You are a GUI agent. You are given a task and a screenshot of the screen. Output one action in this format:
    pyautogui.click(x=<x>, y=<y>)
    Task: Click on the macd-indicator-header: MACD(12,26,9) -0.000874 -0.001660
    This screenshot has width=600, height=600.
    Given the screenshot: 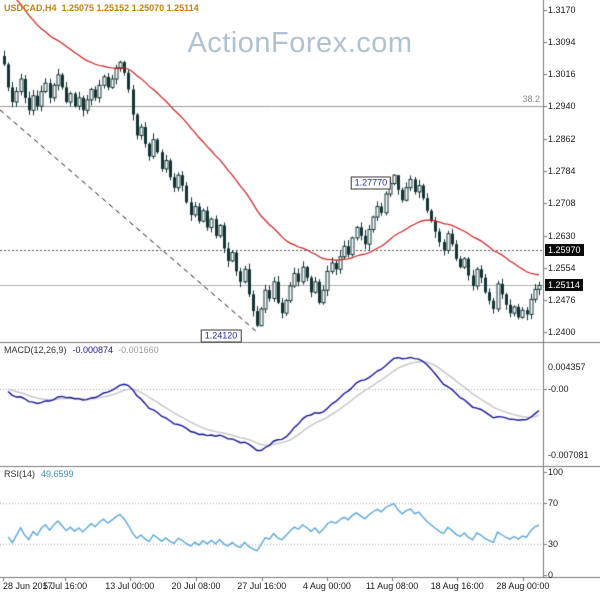 What is the action you would take?
    pyautogui.click(x=81, y=350)
    